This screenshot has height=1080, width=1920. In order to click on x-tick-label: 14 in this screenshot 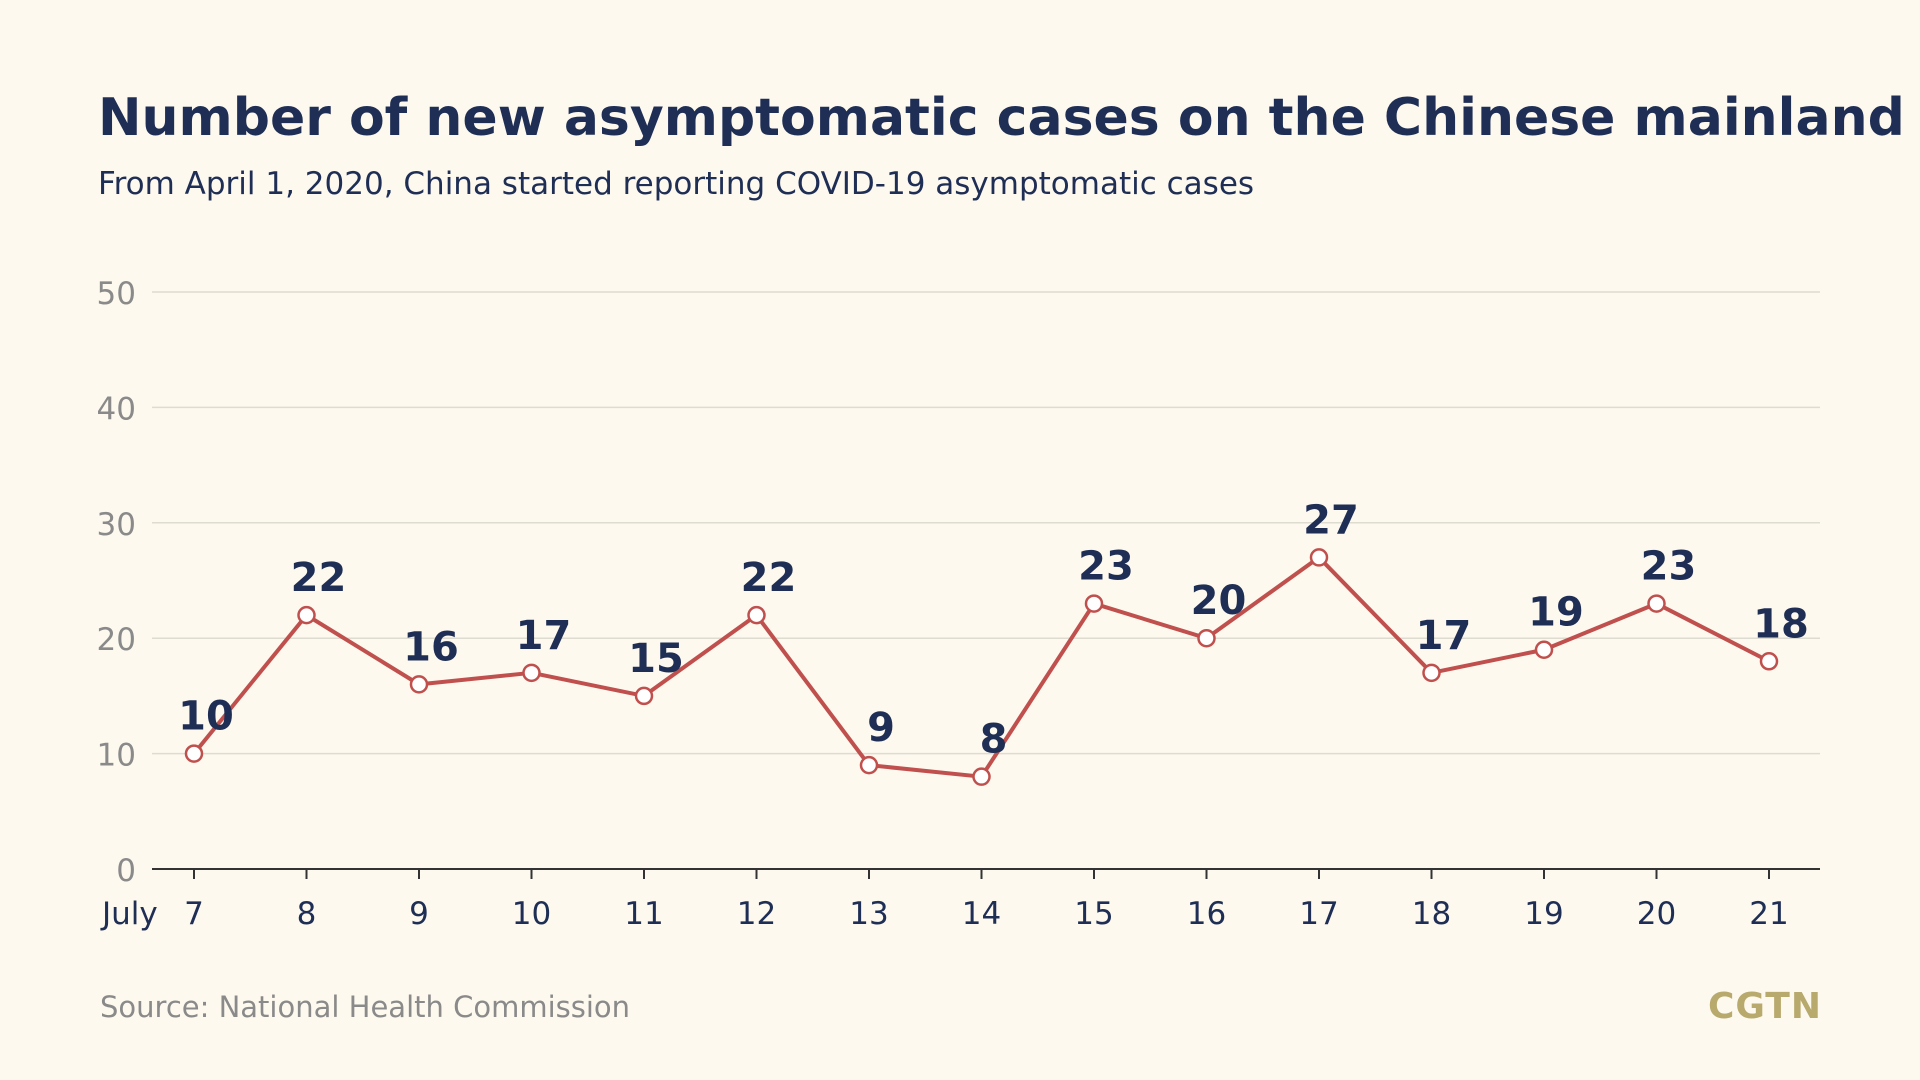, I will do `click(981, 914)`.